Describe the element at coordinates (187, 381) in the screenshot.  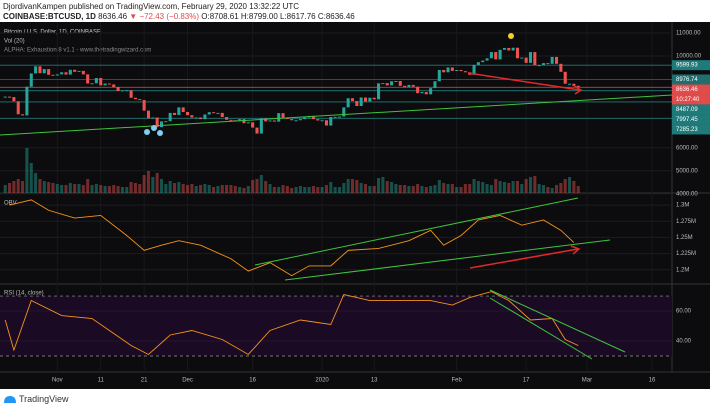
I see `x-tick-label: Dec` at that location.